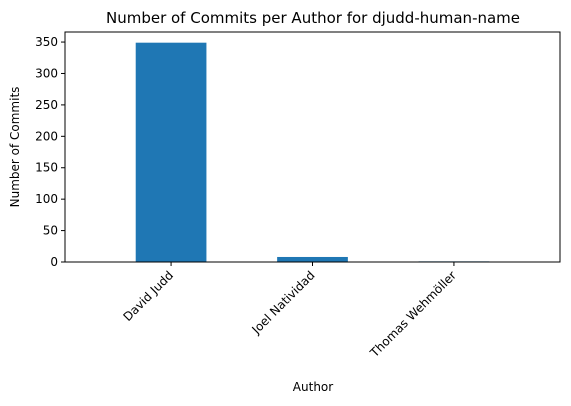 Image resolution: width=571 pixels, height=406 pixels. I want to click on x-axis-label: Author, so click(313, 387).